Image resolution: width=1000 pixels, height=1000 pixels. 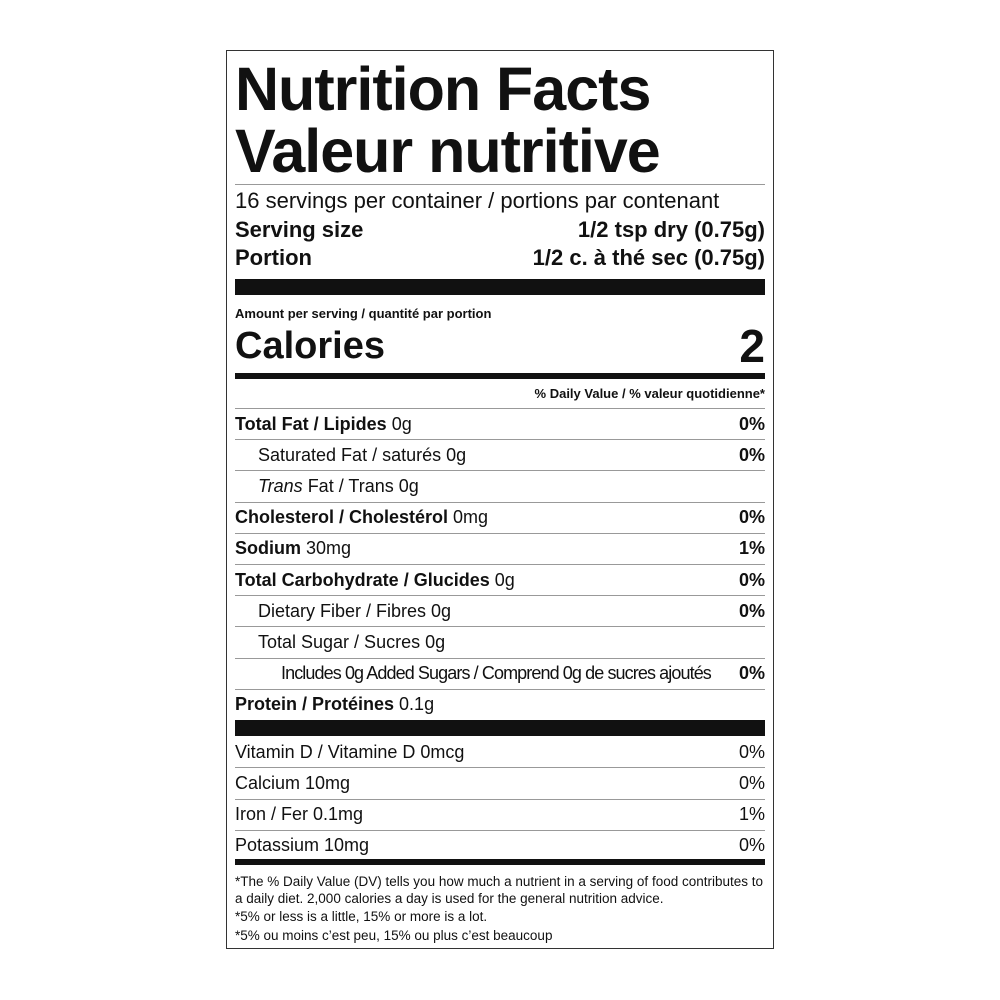 What do you see at coordinates (500, 518) in the screenshot?
I see `nutrient-row: Cholesterol / Cholestérol 0mg 0%` at bounding box center [500, 518].